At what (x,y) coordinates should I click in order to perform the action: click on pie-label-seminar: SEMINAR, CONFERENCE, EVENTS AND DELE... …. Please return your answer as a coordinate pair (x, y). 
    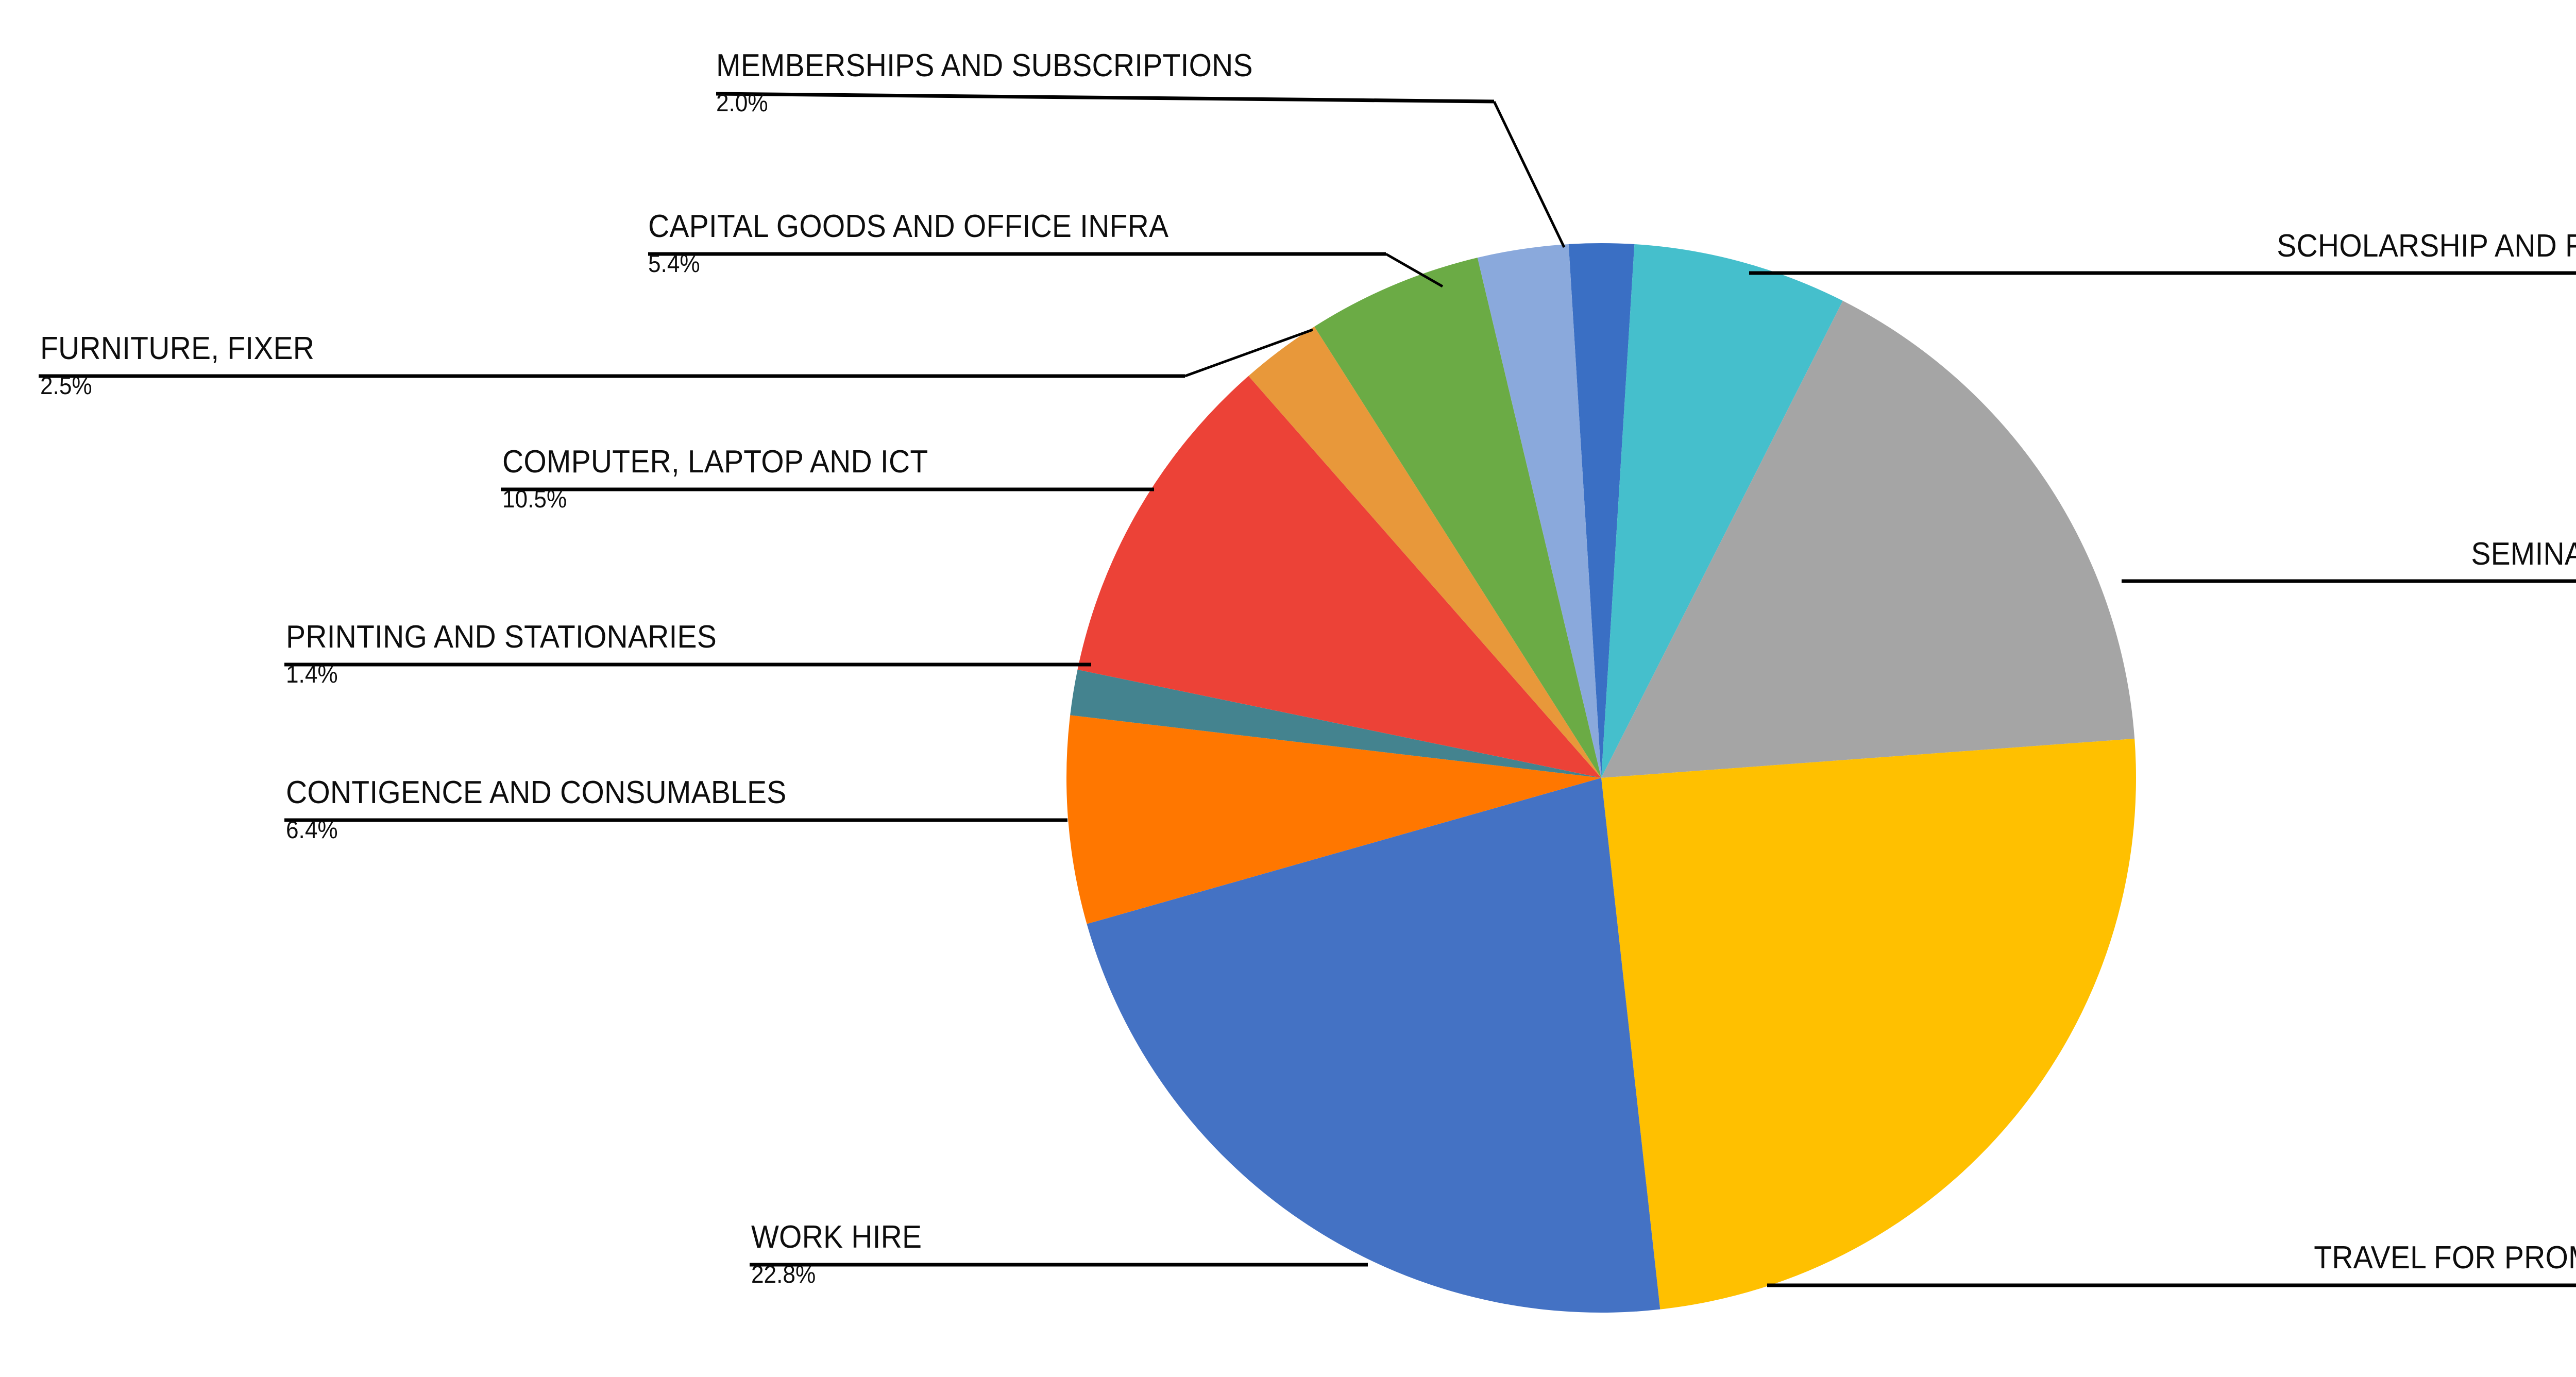
    Looking at the image, I should click on (2494, 571).